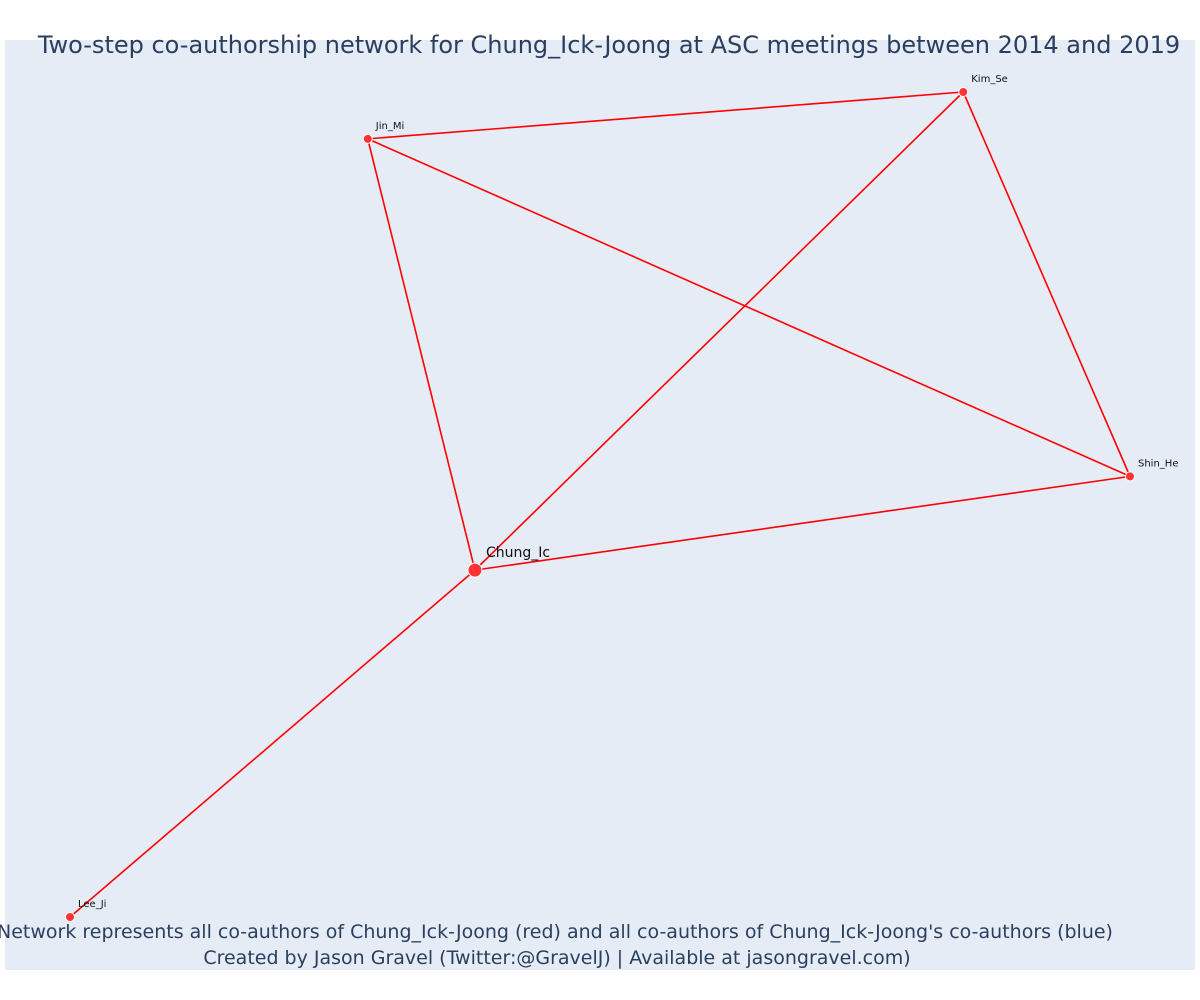 This screenshot has height=1000, width=1200. Describe the element at coordinates (802, 523) in the screenshot. I see `edge-chung-ic-shin-he` at that location.